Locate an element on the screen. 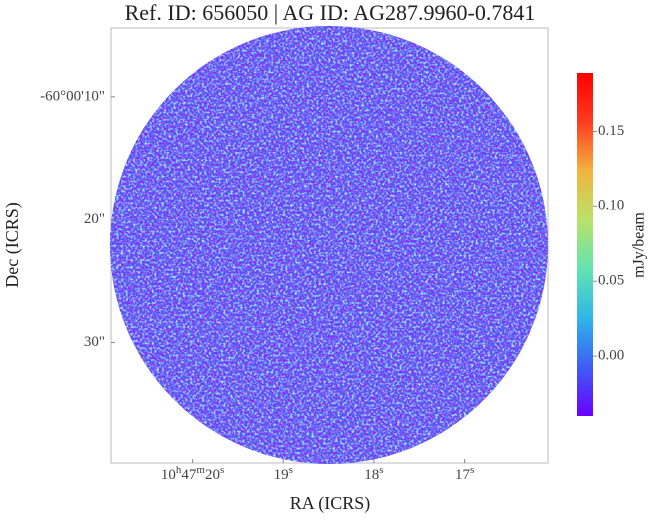  colorbar-label: mJy/beam is located at coordinates (639, 245).